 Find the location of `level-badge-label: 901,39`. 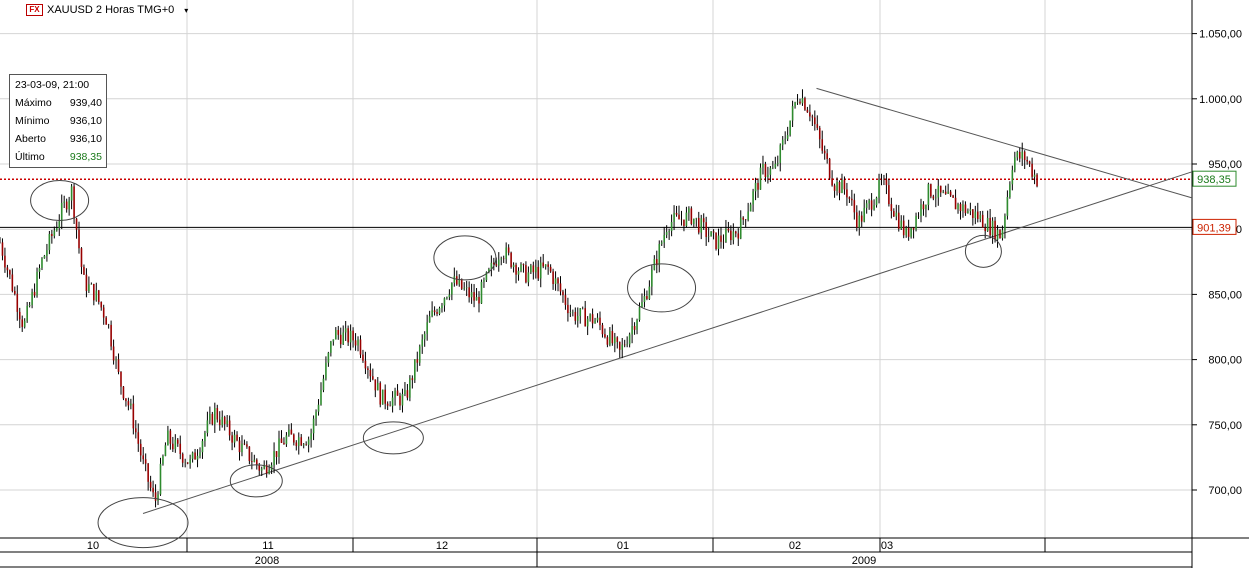

level-badge-label: 901,39 is located at coordinates (1214, 228).